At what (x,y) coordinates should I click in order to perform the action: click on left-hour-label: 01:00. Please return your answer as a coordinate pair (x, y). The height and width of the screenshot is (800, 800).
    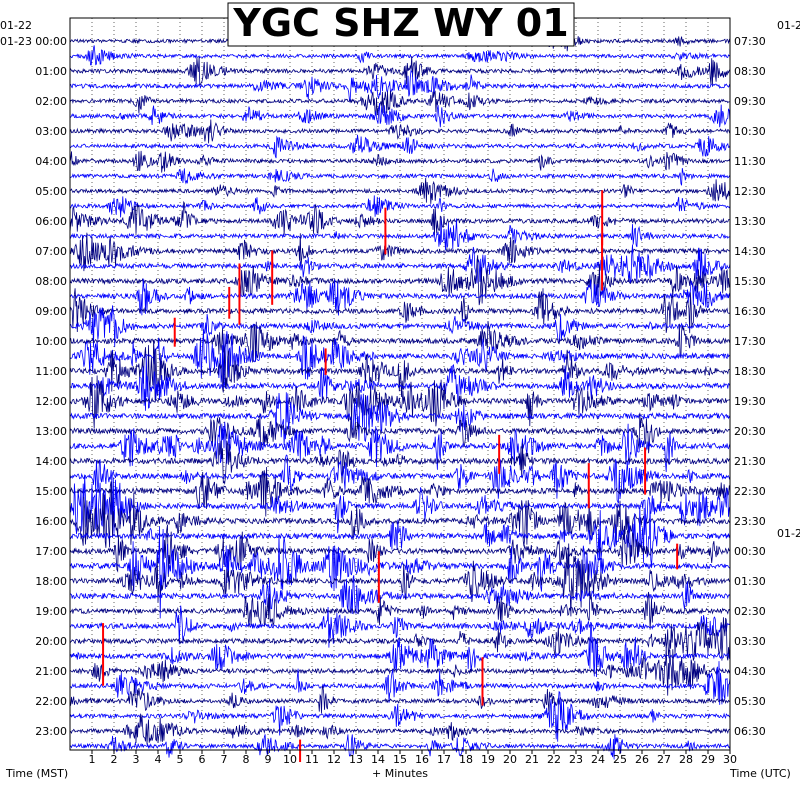
    Looking at the image, I should click on (51, 71).